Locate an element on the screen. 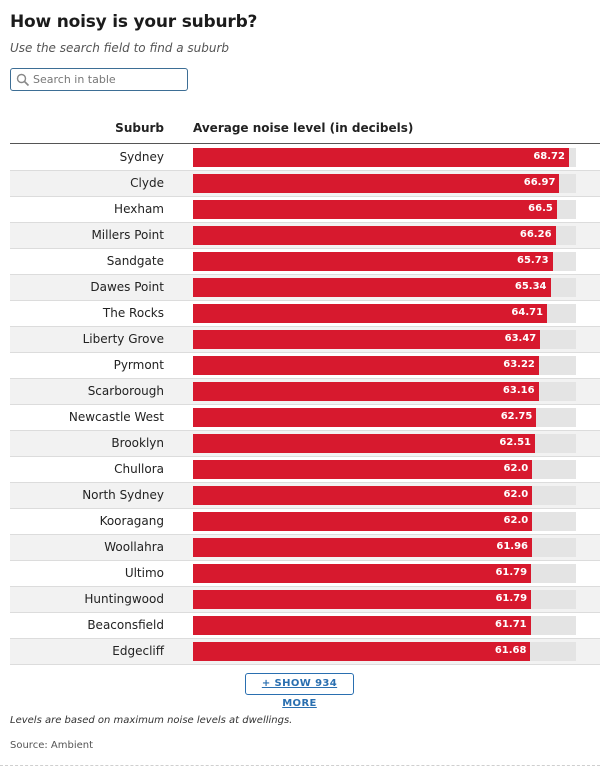  noise-bar: 63.22 is located at coordinates (366, 365).